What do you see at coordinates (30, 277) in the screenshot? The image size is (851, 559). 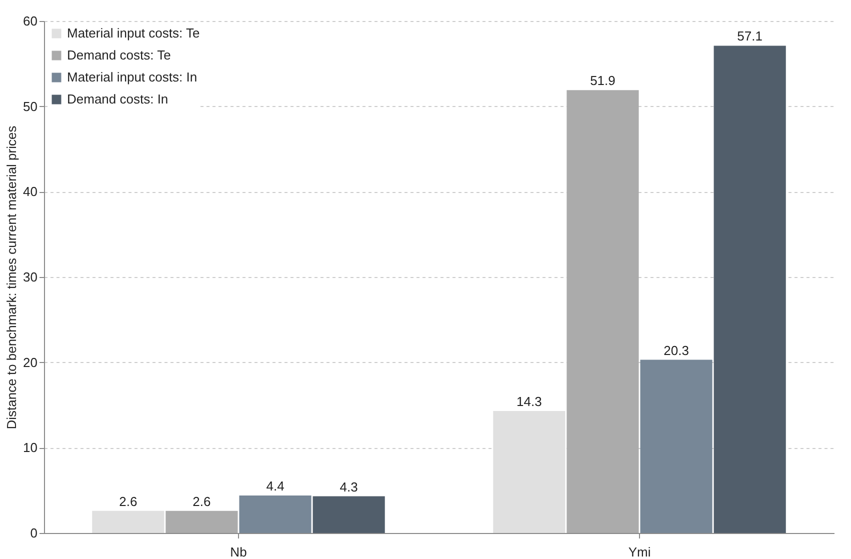 I see `y-tick-label: 30` at bounding box center [30, 277].